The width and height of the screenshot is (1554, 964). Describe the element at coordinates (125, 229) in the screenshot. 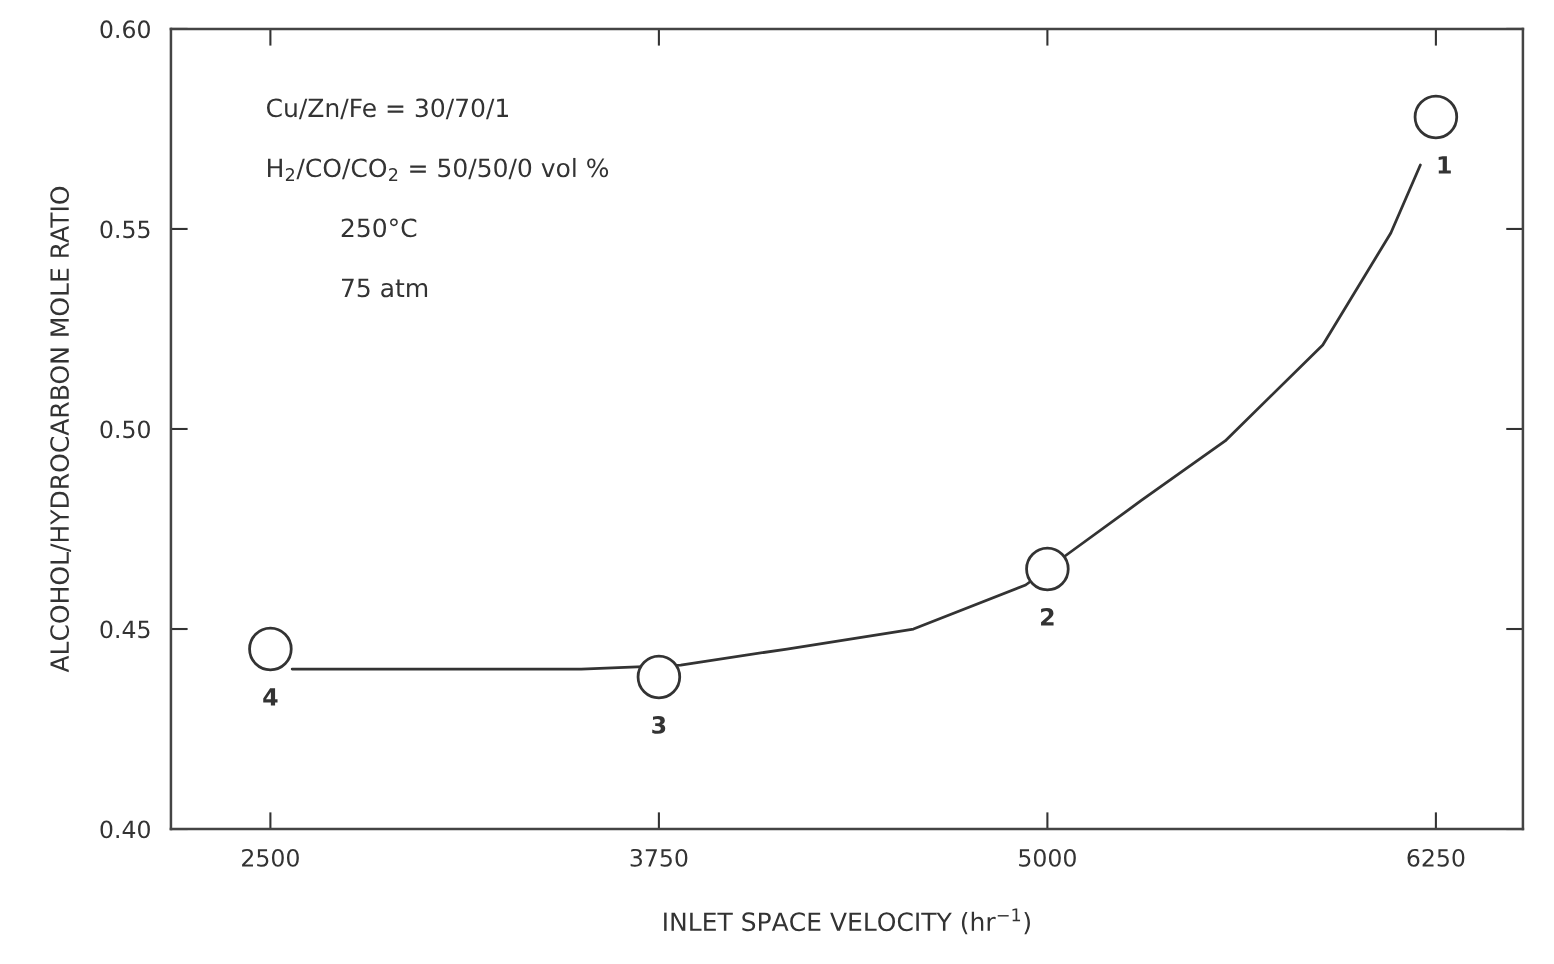

I see `y-tick-label: 0.55` at that location.